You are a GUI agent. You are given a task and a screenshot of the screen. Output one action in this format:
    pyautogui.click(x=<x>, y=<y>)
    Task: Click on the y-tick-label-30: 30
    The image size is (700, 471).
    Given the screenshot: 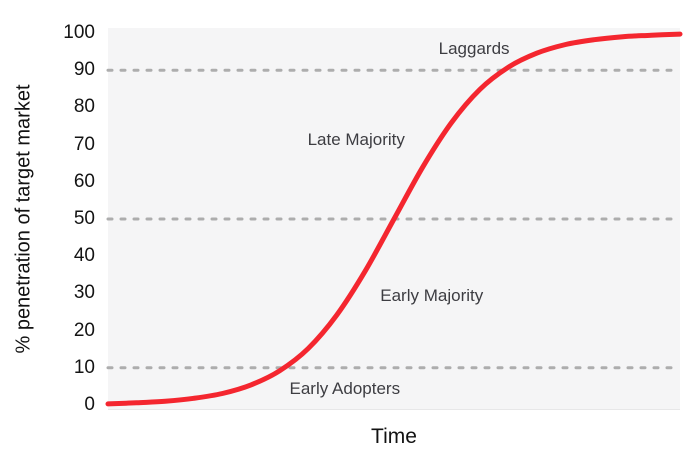 What is the action you would take?
    pyautogui.click(x=84, y=293)
    